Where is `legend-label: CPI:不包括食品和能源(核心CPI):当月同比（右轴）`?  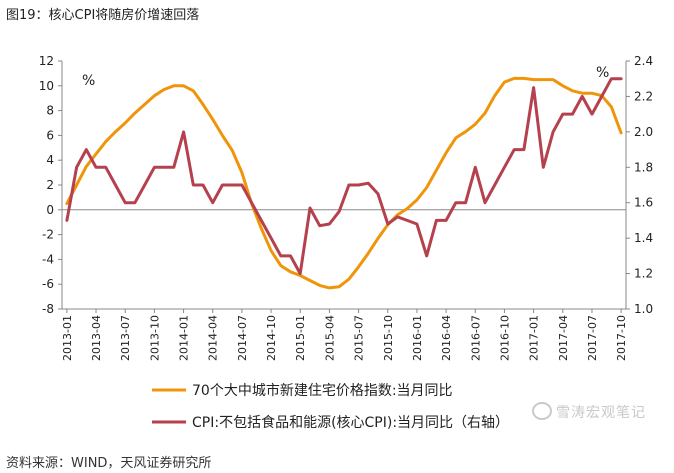 legend-label: CPI:不包括食品和能源(核心CPI):当月同比（右轴） is located at coordinates (350, 422).